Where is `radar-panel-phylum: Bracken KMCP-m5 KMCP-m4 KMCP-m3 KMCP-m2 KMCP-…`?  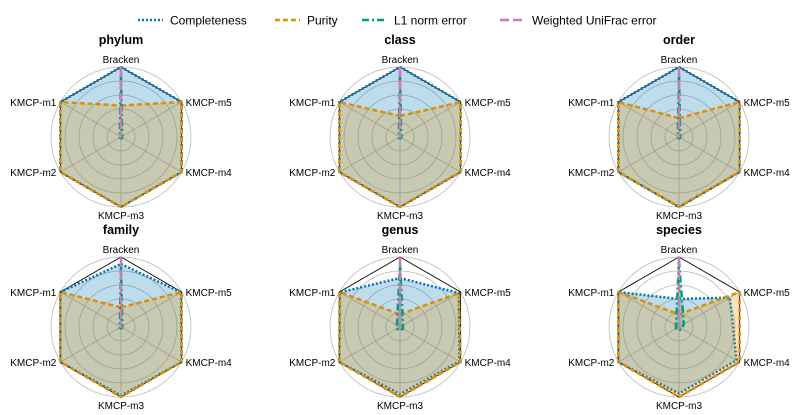 radar-panel-phylum: Bracken KMCP-m5 KMCP-m4 KMCP-m3 KMCP-m2 KMCP-… is located at coordinates (121, 127).